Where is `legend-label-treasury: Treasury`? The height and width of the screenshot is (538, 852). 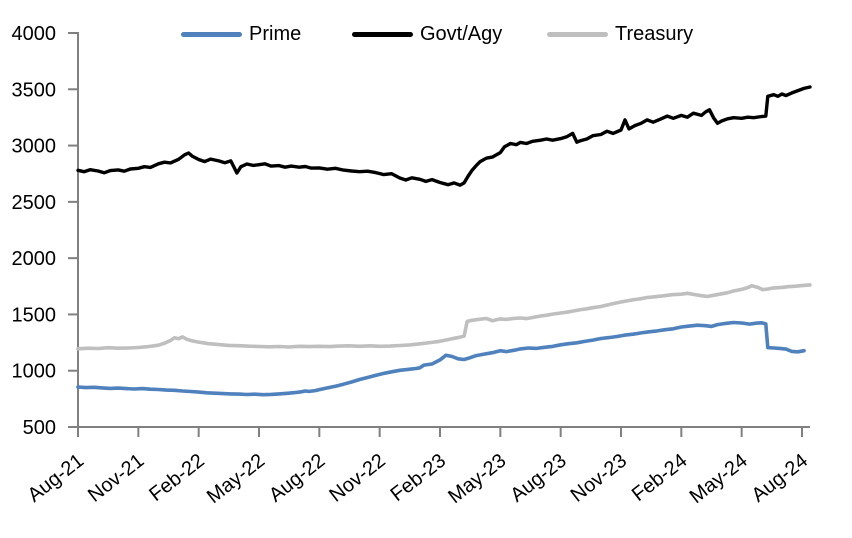 legend-label-treasury: Treasury is located at coordinates (654, 34).